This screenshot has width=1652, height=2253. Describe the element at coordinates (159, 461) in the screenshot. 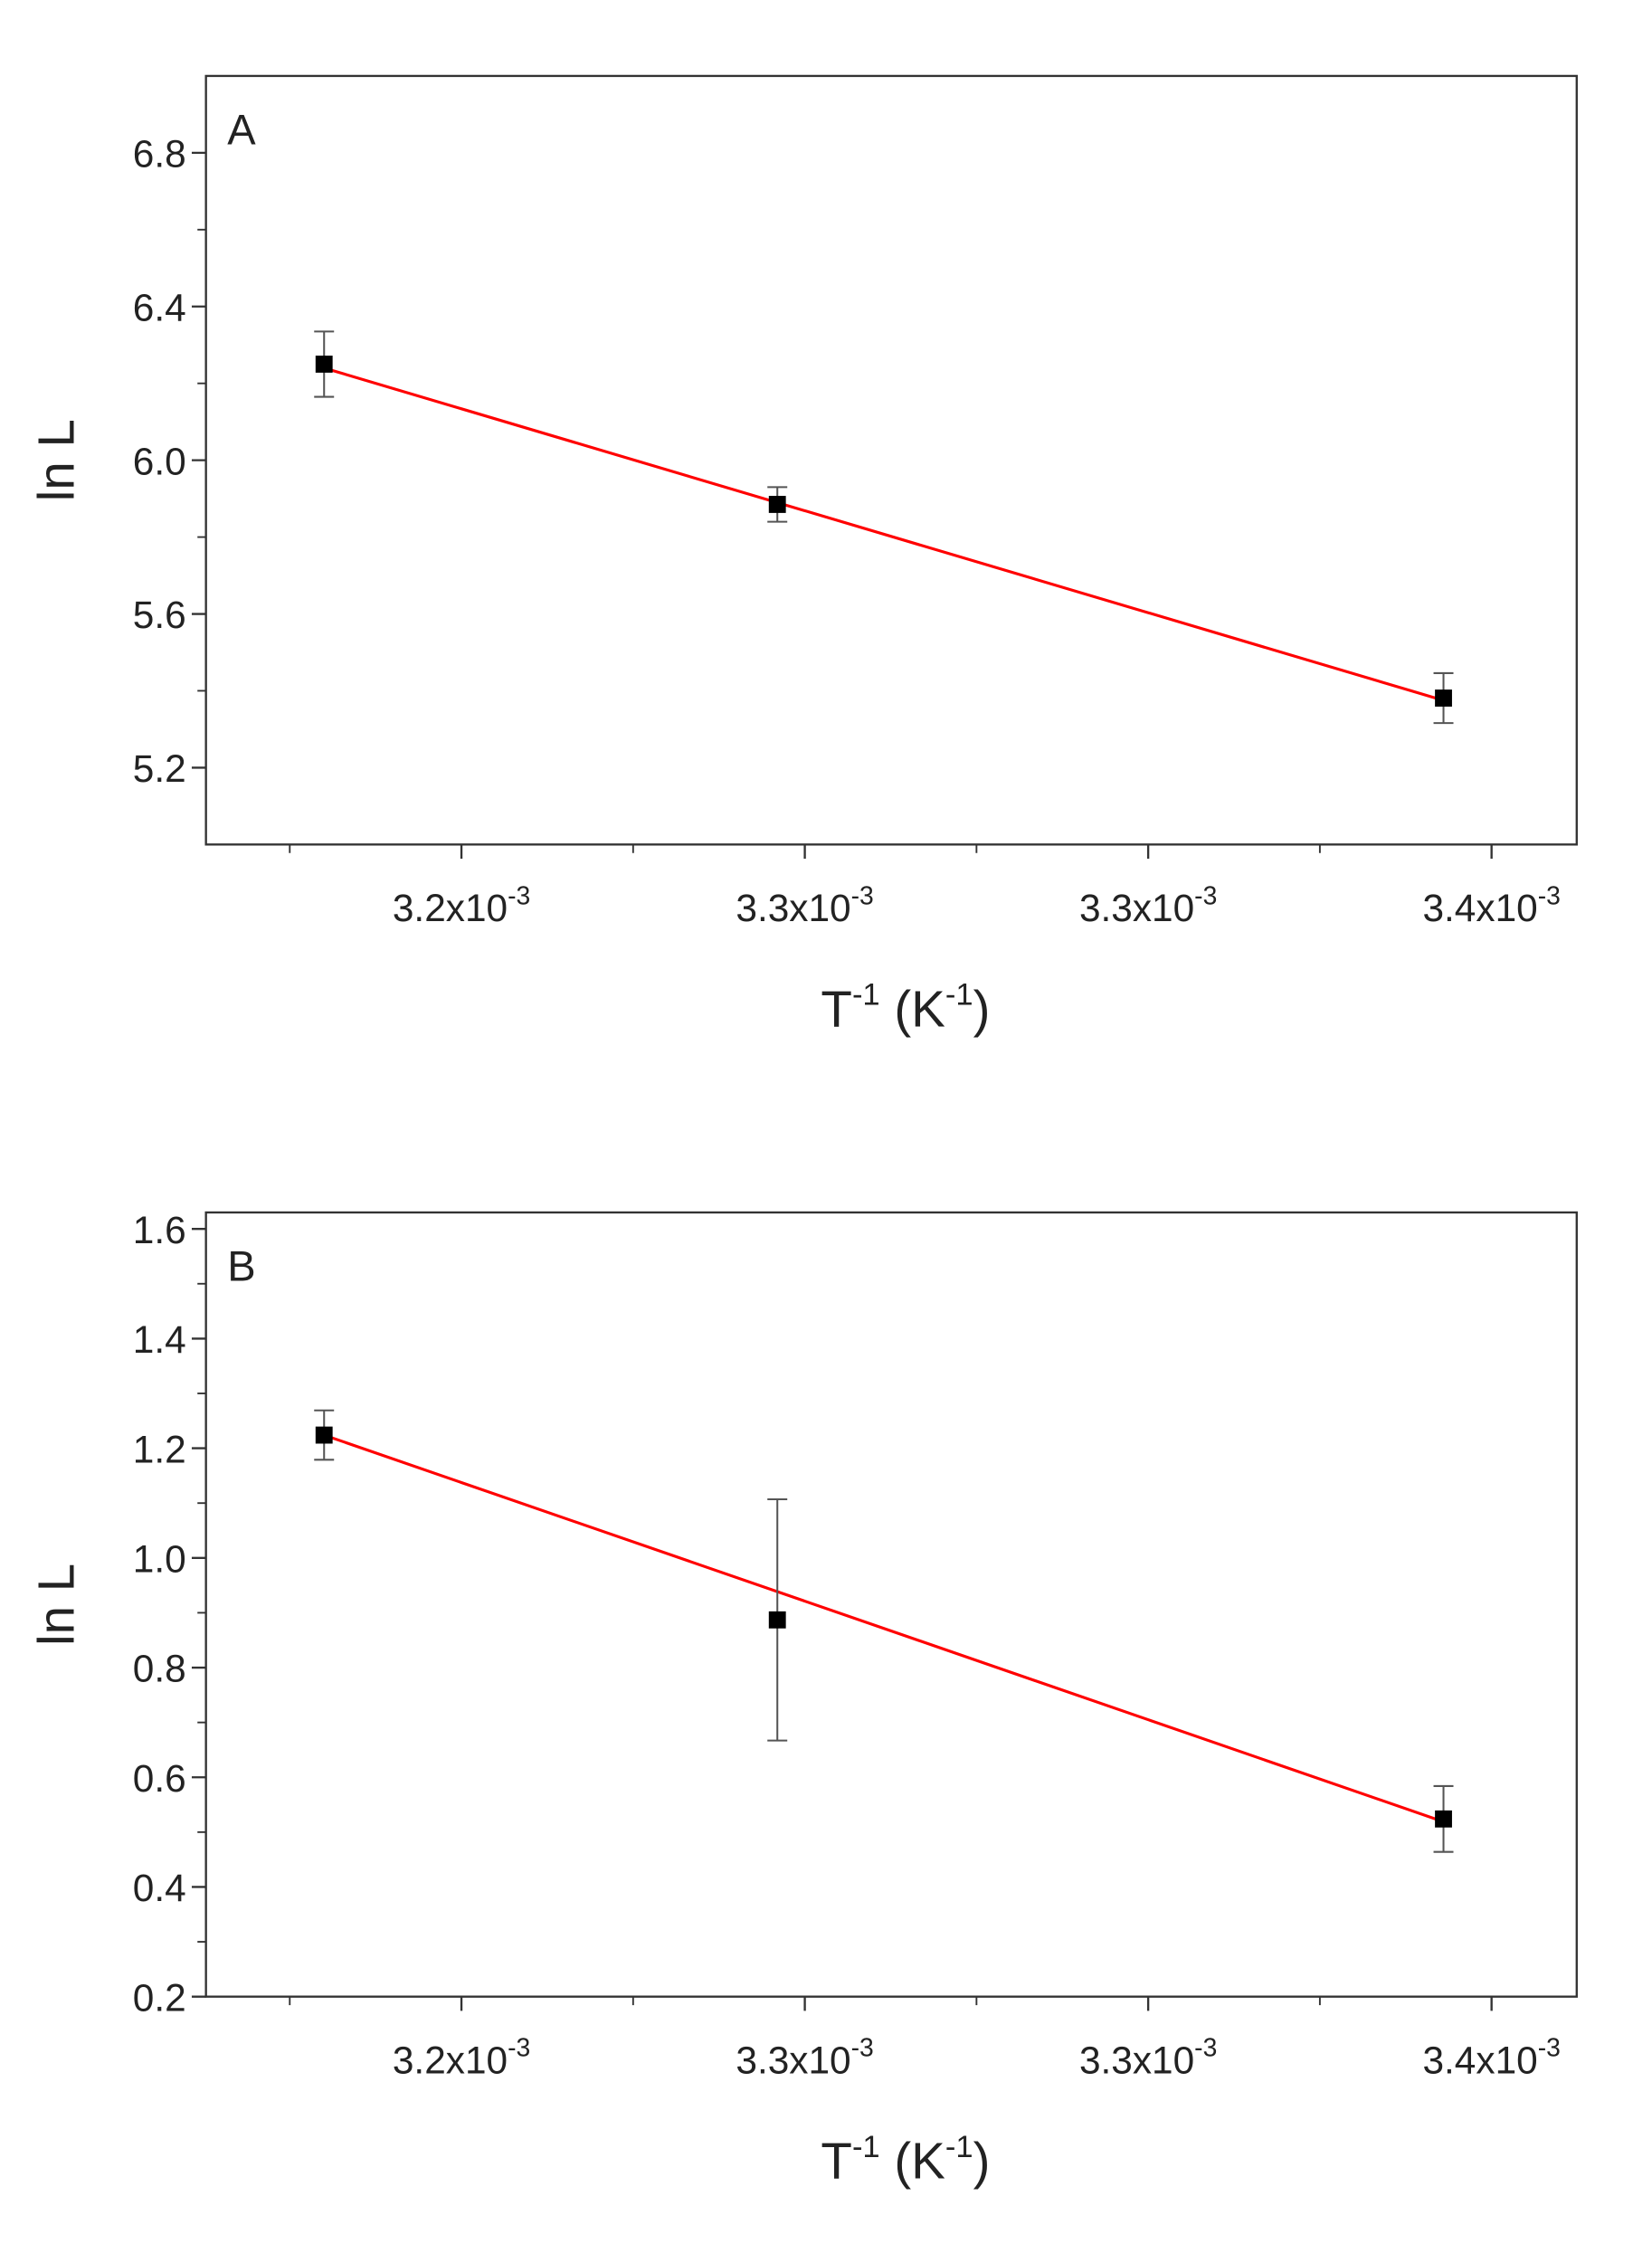

I see `y-tick-label: 6.0` at that location.